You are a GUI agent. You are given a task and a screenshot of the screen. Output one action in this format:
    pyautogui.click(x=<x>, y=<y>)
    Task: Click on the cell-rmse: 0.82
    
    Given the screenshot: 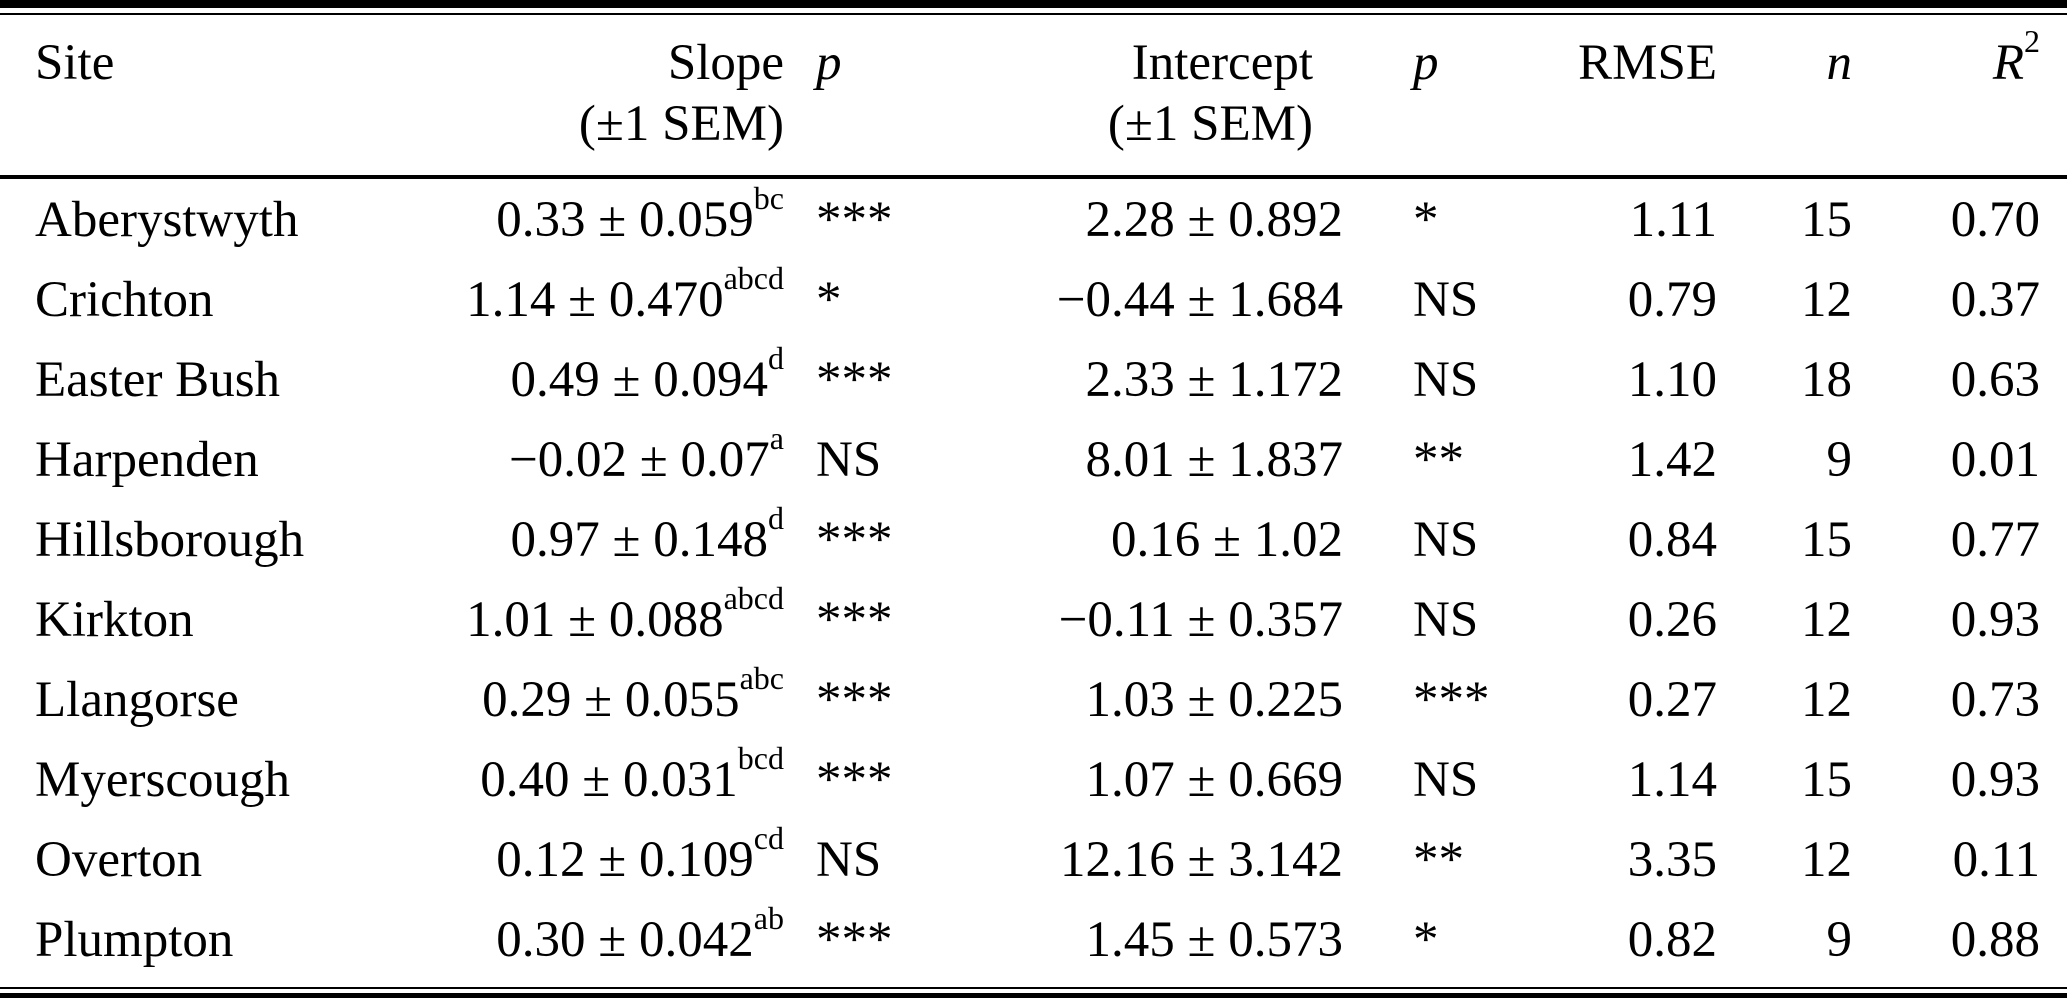 What is the action you would take?
    pyautogui.click(x=1672, y=940)
    